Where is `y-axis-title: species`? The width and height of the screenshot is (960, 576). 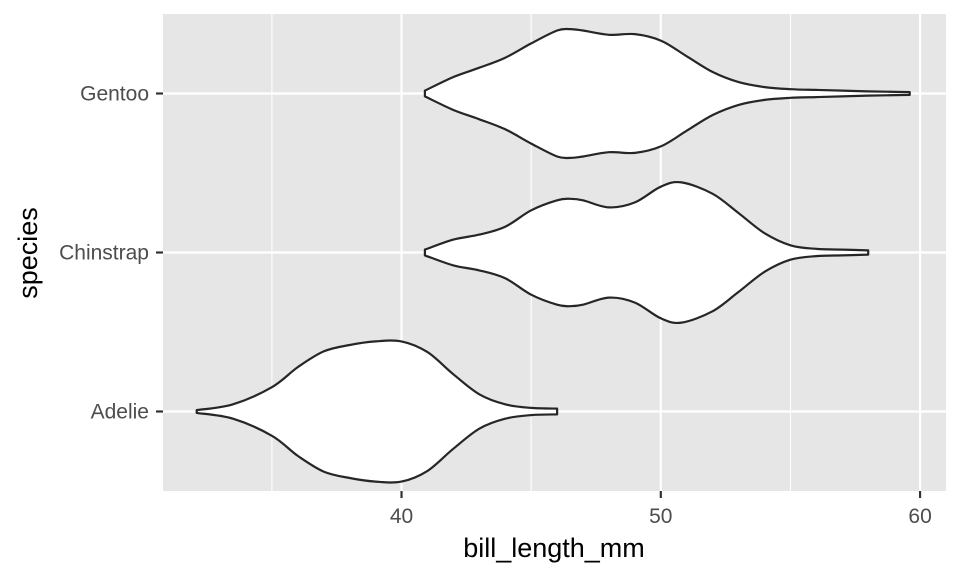 y-axis-title: species is located at coordinates (28, 253).